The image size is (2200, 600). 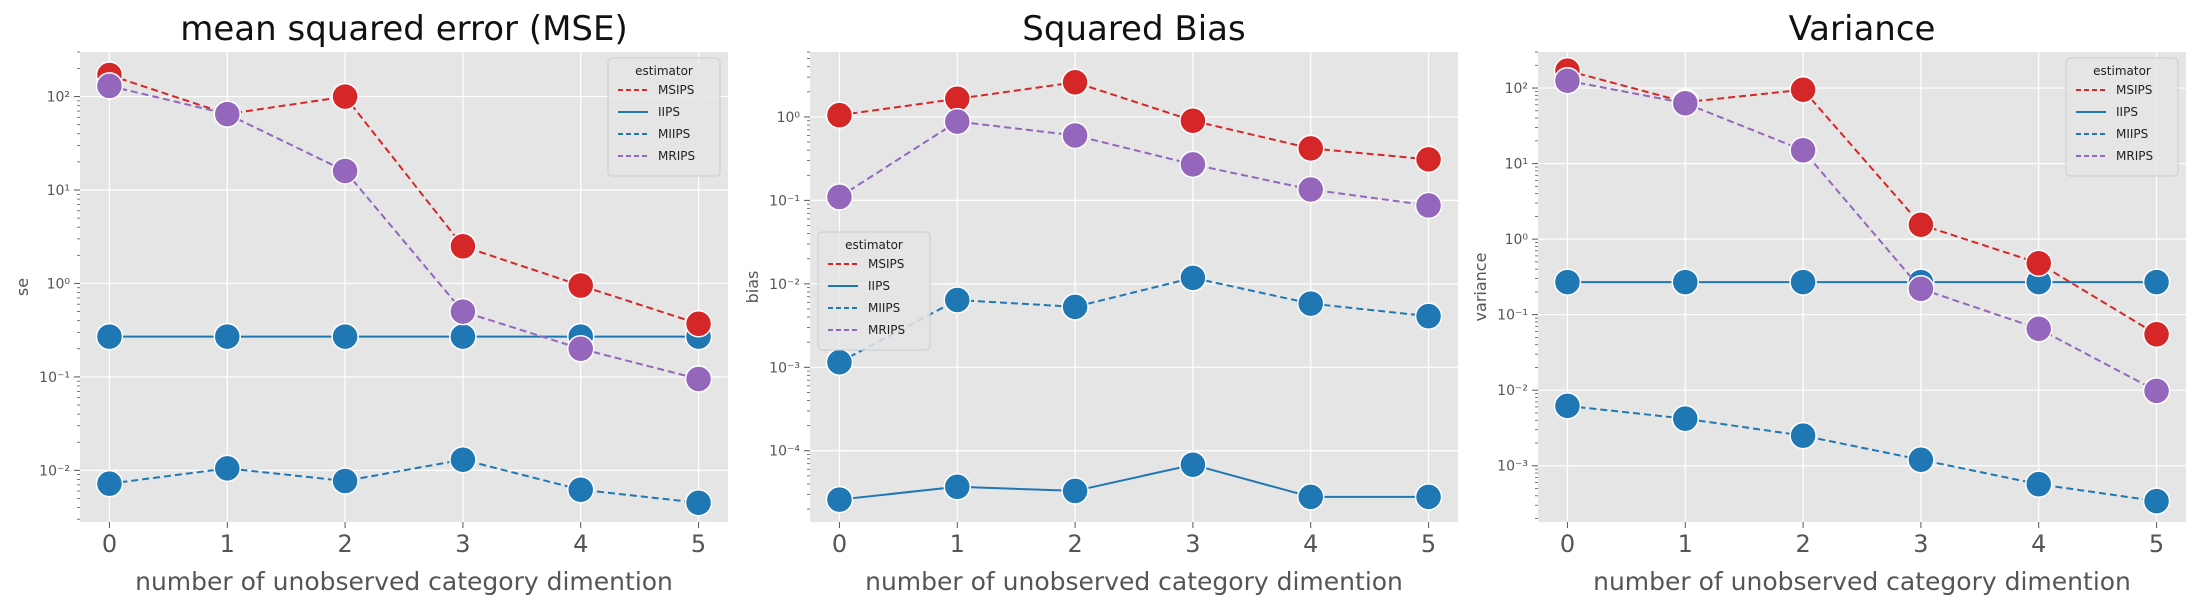 I want to click on y-axis-label: variance, so click(x=1480, y=287).